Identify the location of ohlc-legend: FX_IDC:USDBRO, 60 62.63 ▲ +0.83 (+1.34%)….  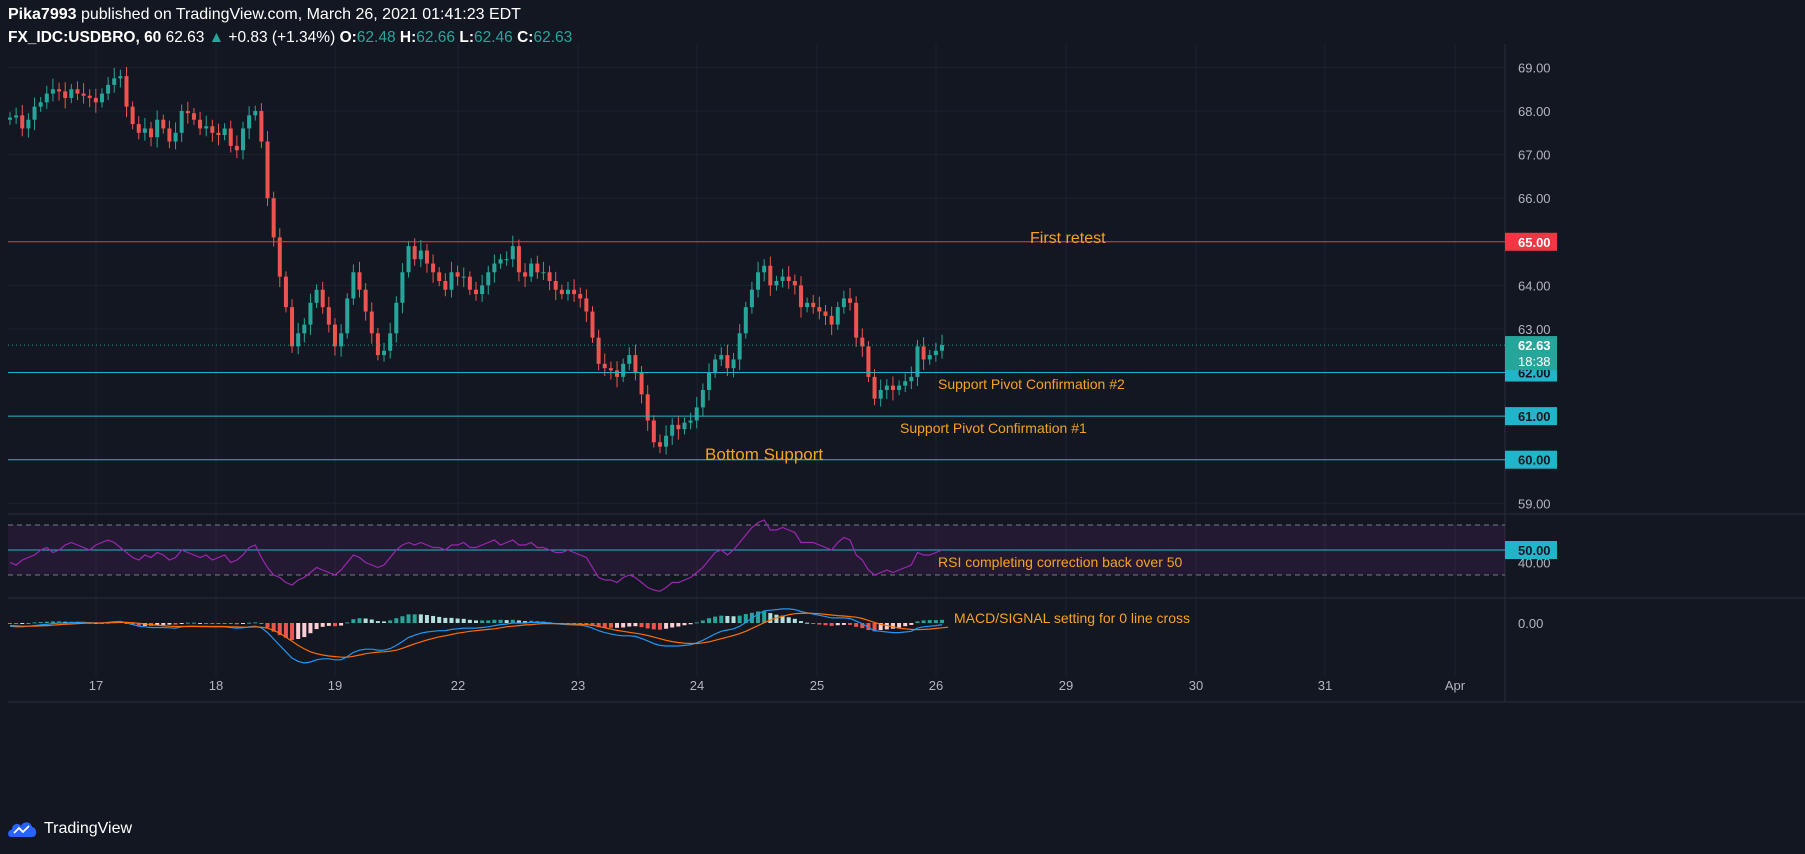
(290, 38).